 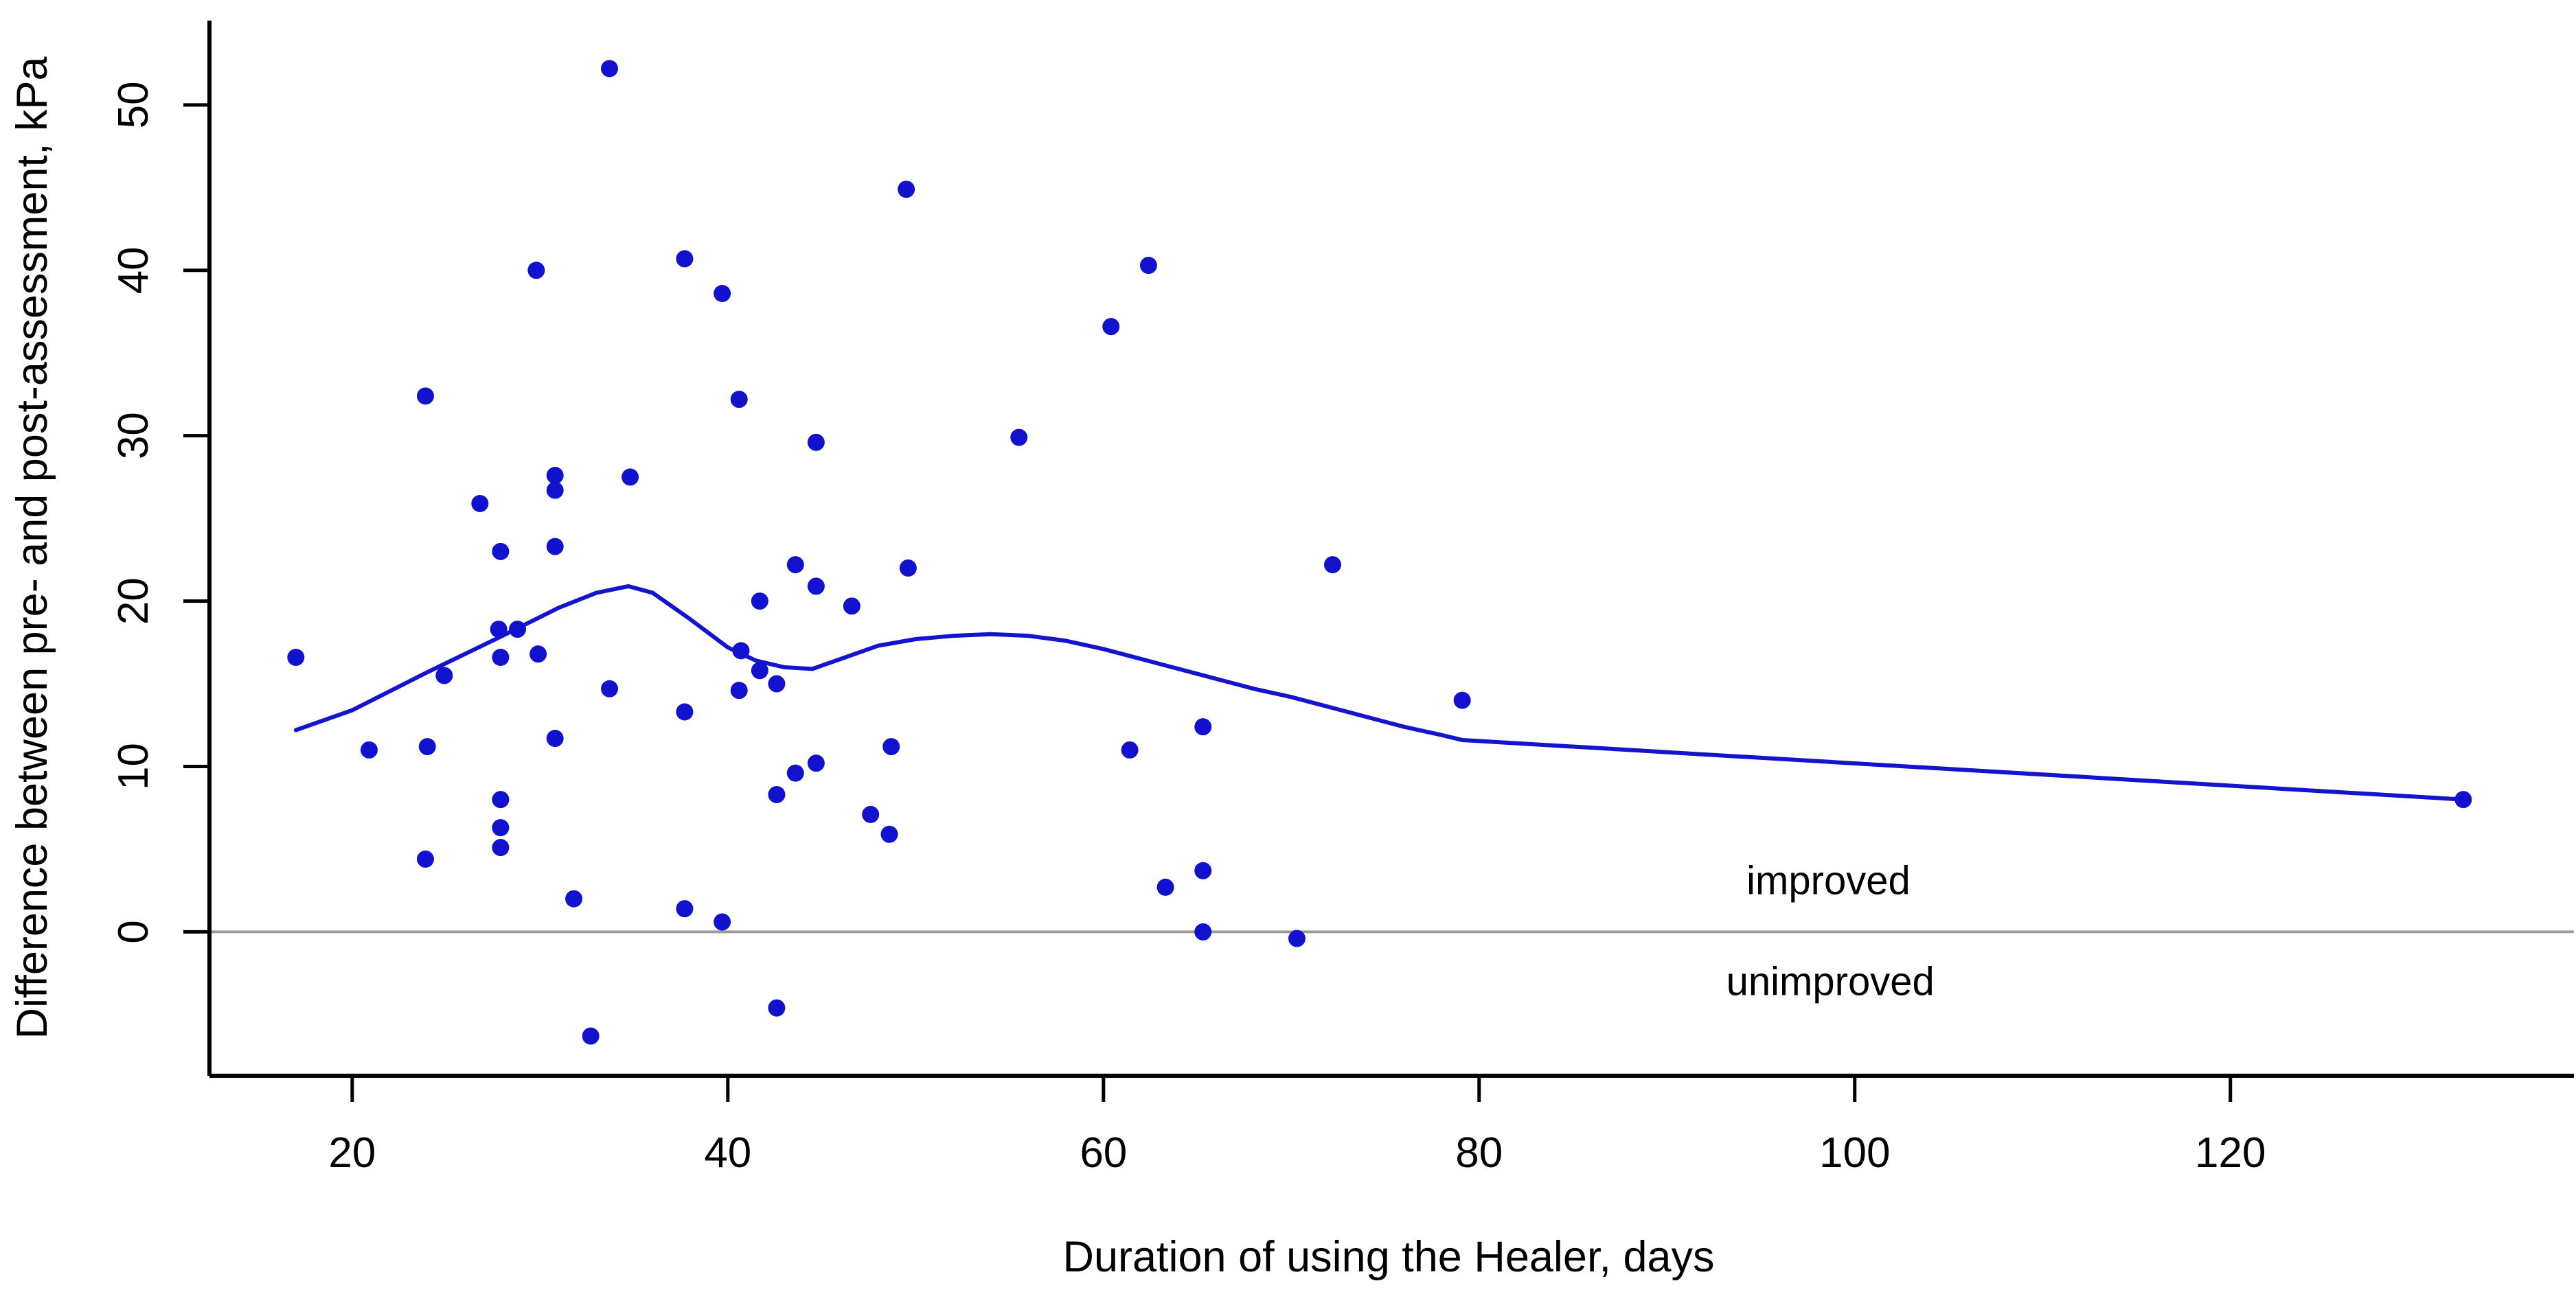 What do you see at coordinates (1391, 1125) in the screenshot?
I see `x-axis: 20 40 60 80 100 120` at bounding box center [1391, 1125].